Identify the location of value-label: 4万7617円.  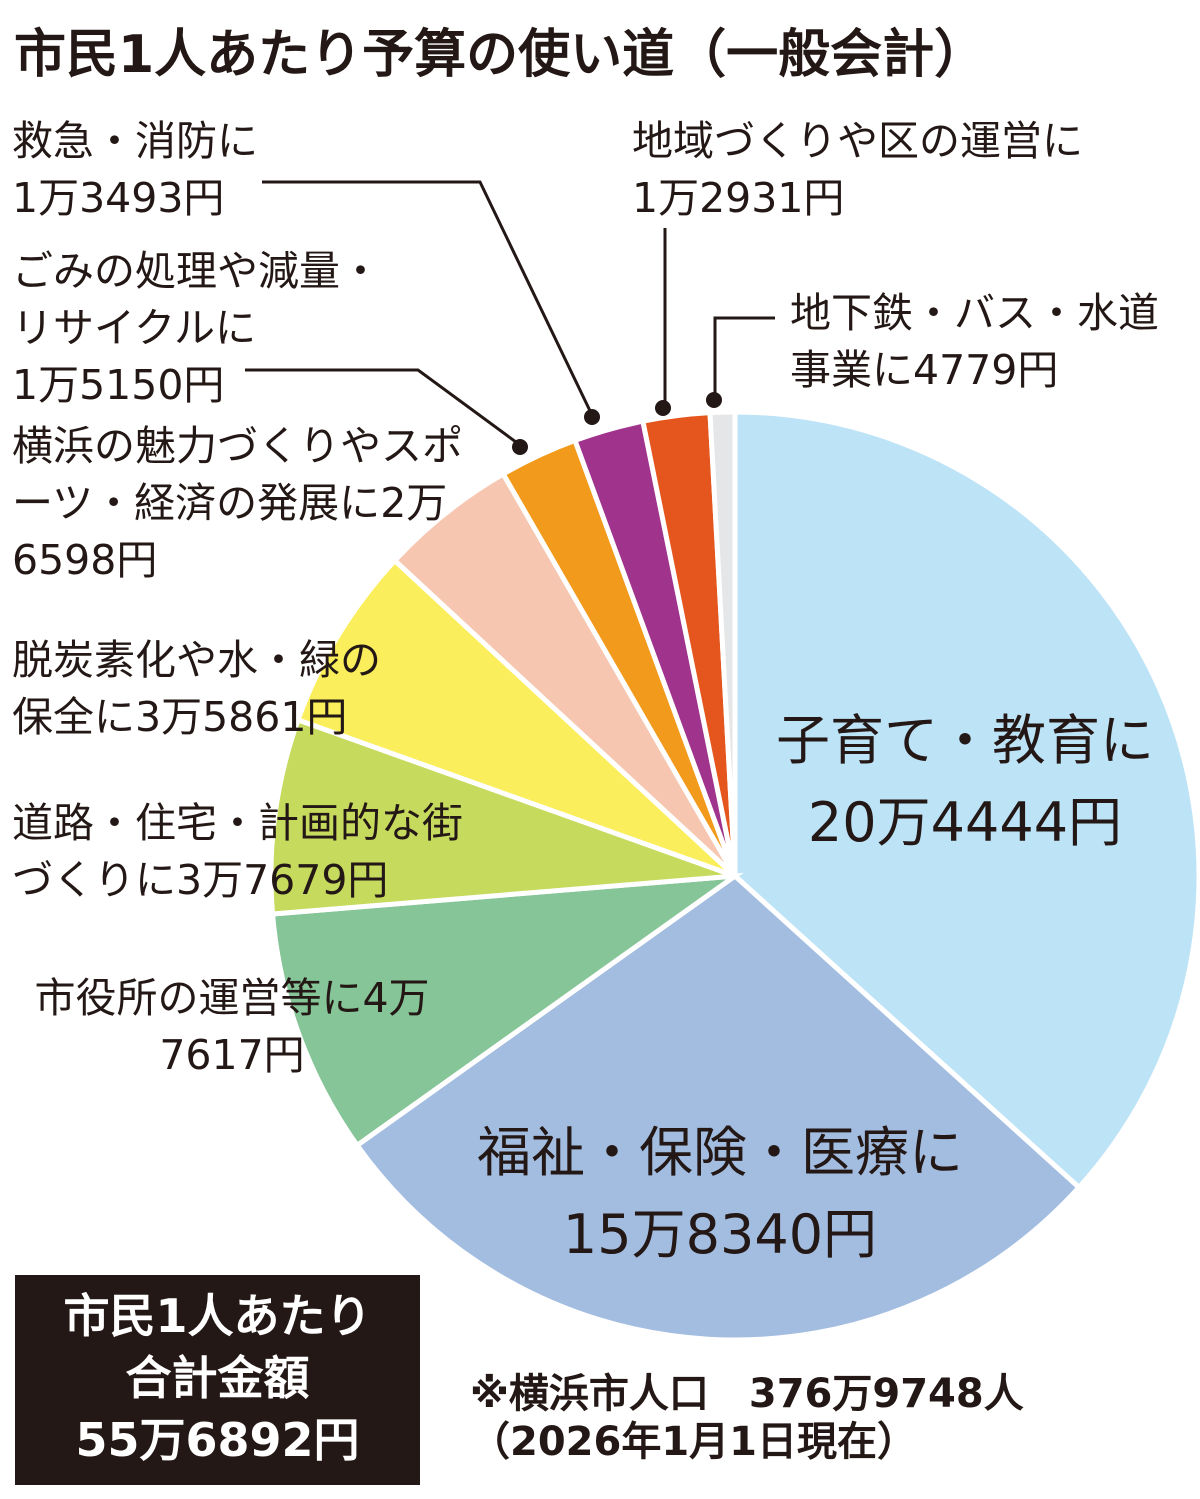
(294, 1026).